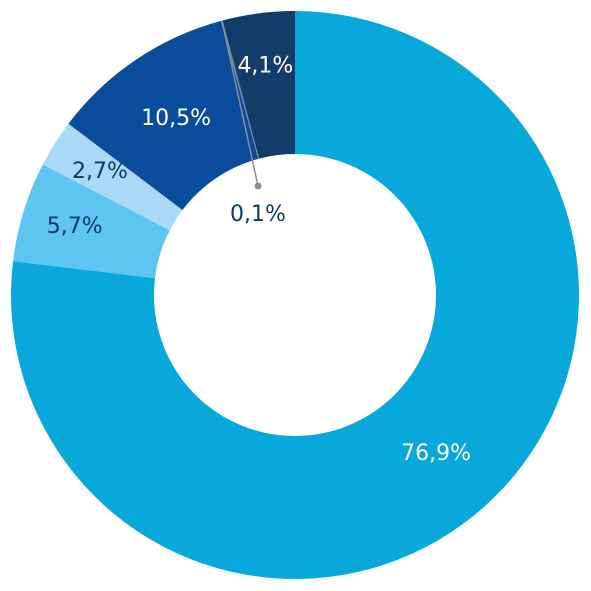 This screenshot has height=591, width=591. What do you see at coordinates (100, 171) in the screenshot?
I see `data-label: 2,7%` at bounding box center [100, 171].